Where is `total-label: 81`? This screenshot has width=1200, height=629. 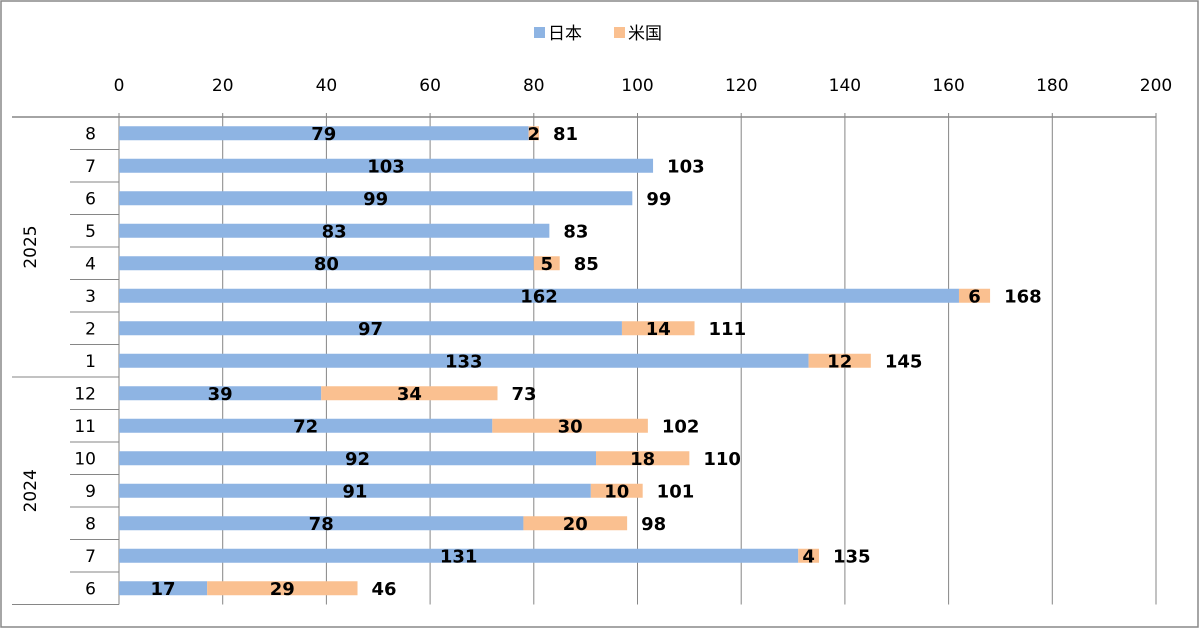
total-label: 81 is located at coordinates (565, 134).